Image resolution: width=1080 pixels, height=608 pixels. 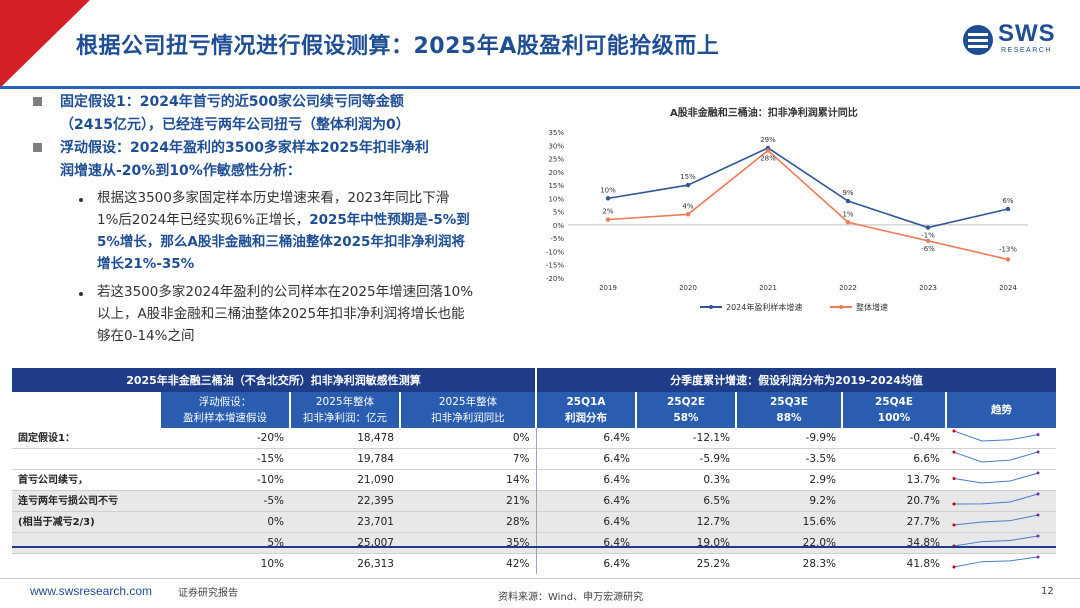 What do you see at coordinates (586, 418) in the screenshot?
I see `col-header-q1-l2: 利润分布` at bounding box center [586, 418].